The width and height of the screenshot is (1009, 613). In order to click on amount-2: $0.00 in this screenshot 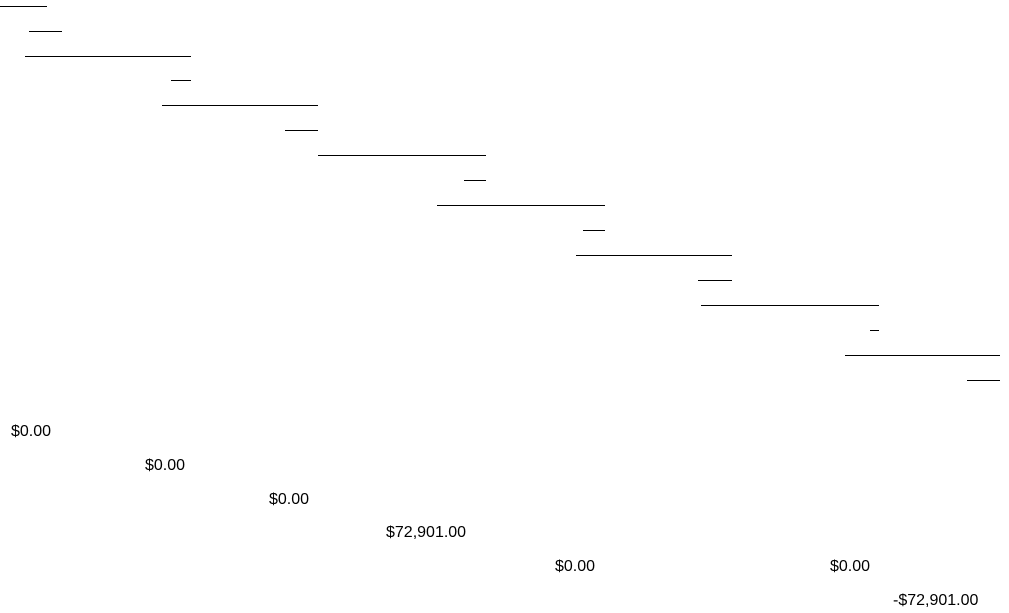, I will do `click(165, 465)`.